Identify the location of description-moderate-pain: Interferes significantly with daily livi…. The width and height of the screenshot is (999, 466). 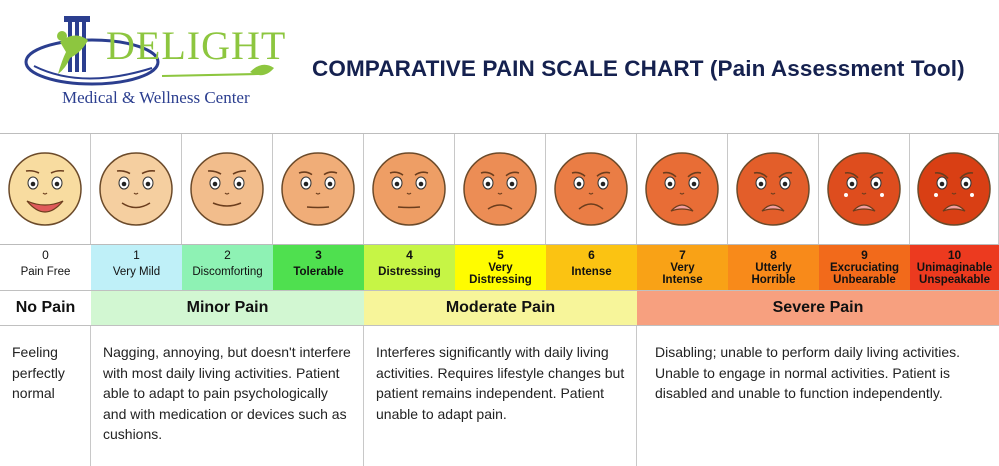
(500, 396).